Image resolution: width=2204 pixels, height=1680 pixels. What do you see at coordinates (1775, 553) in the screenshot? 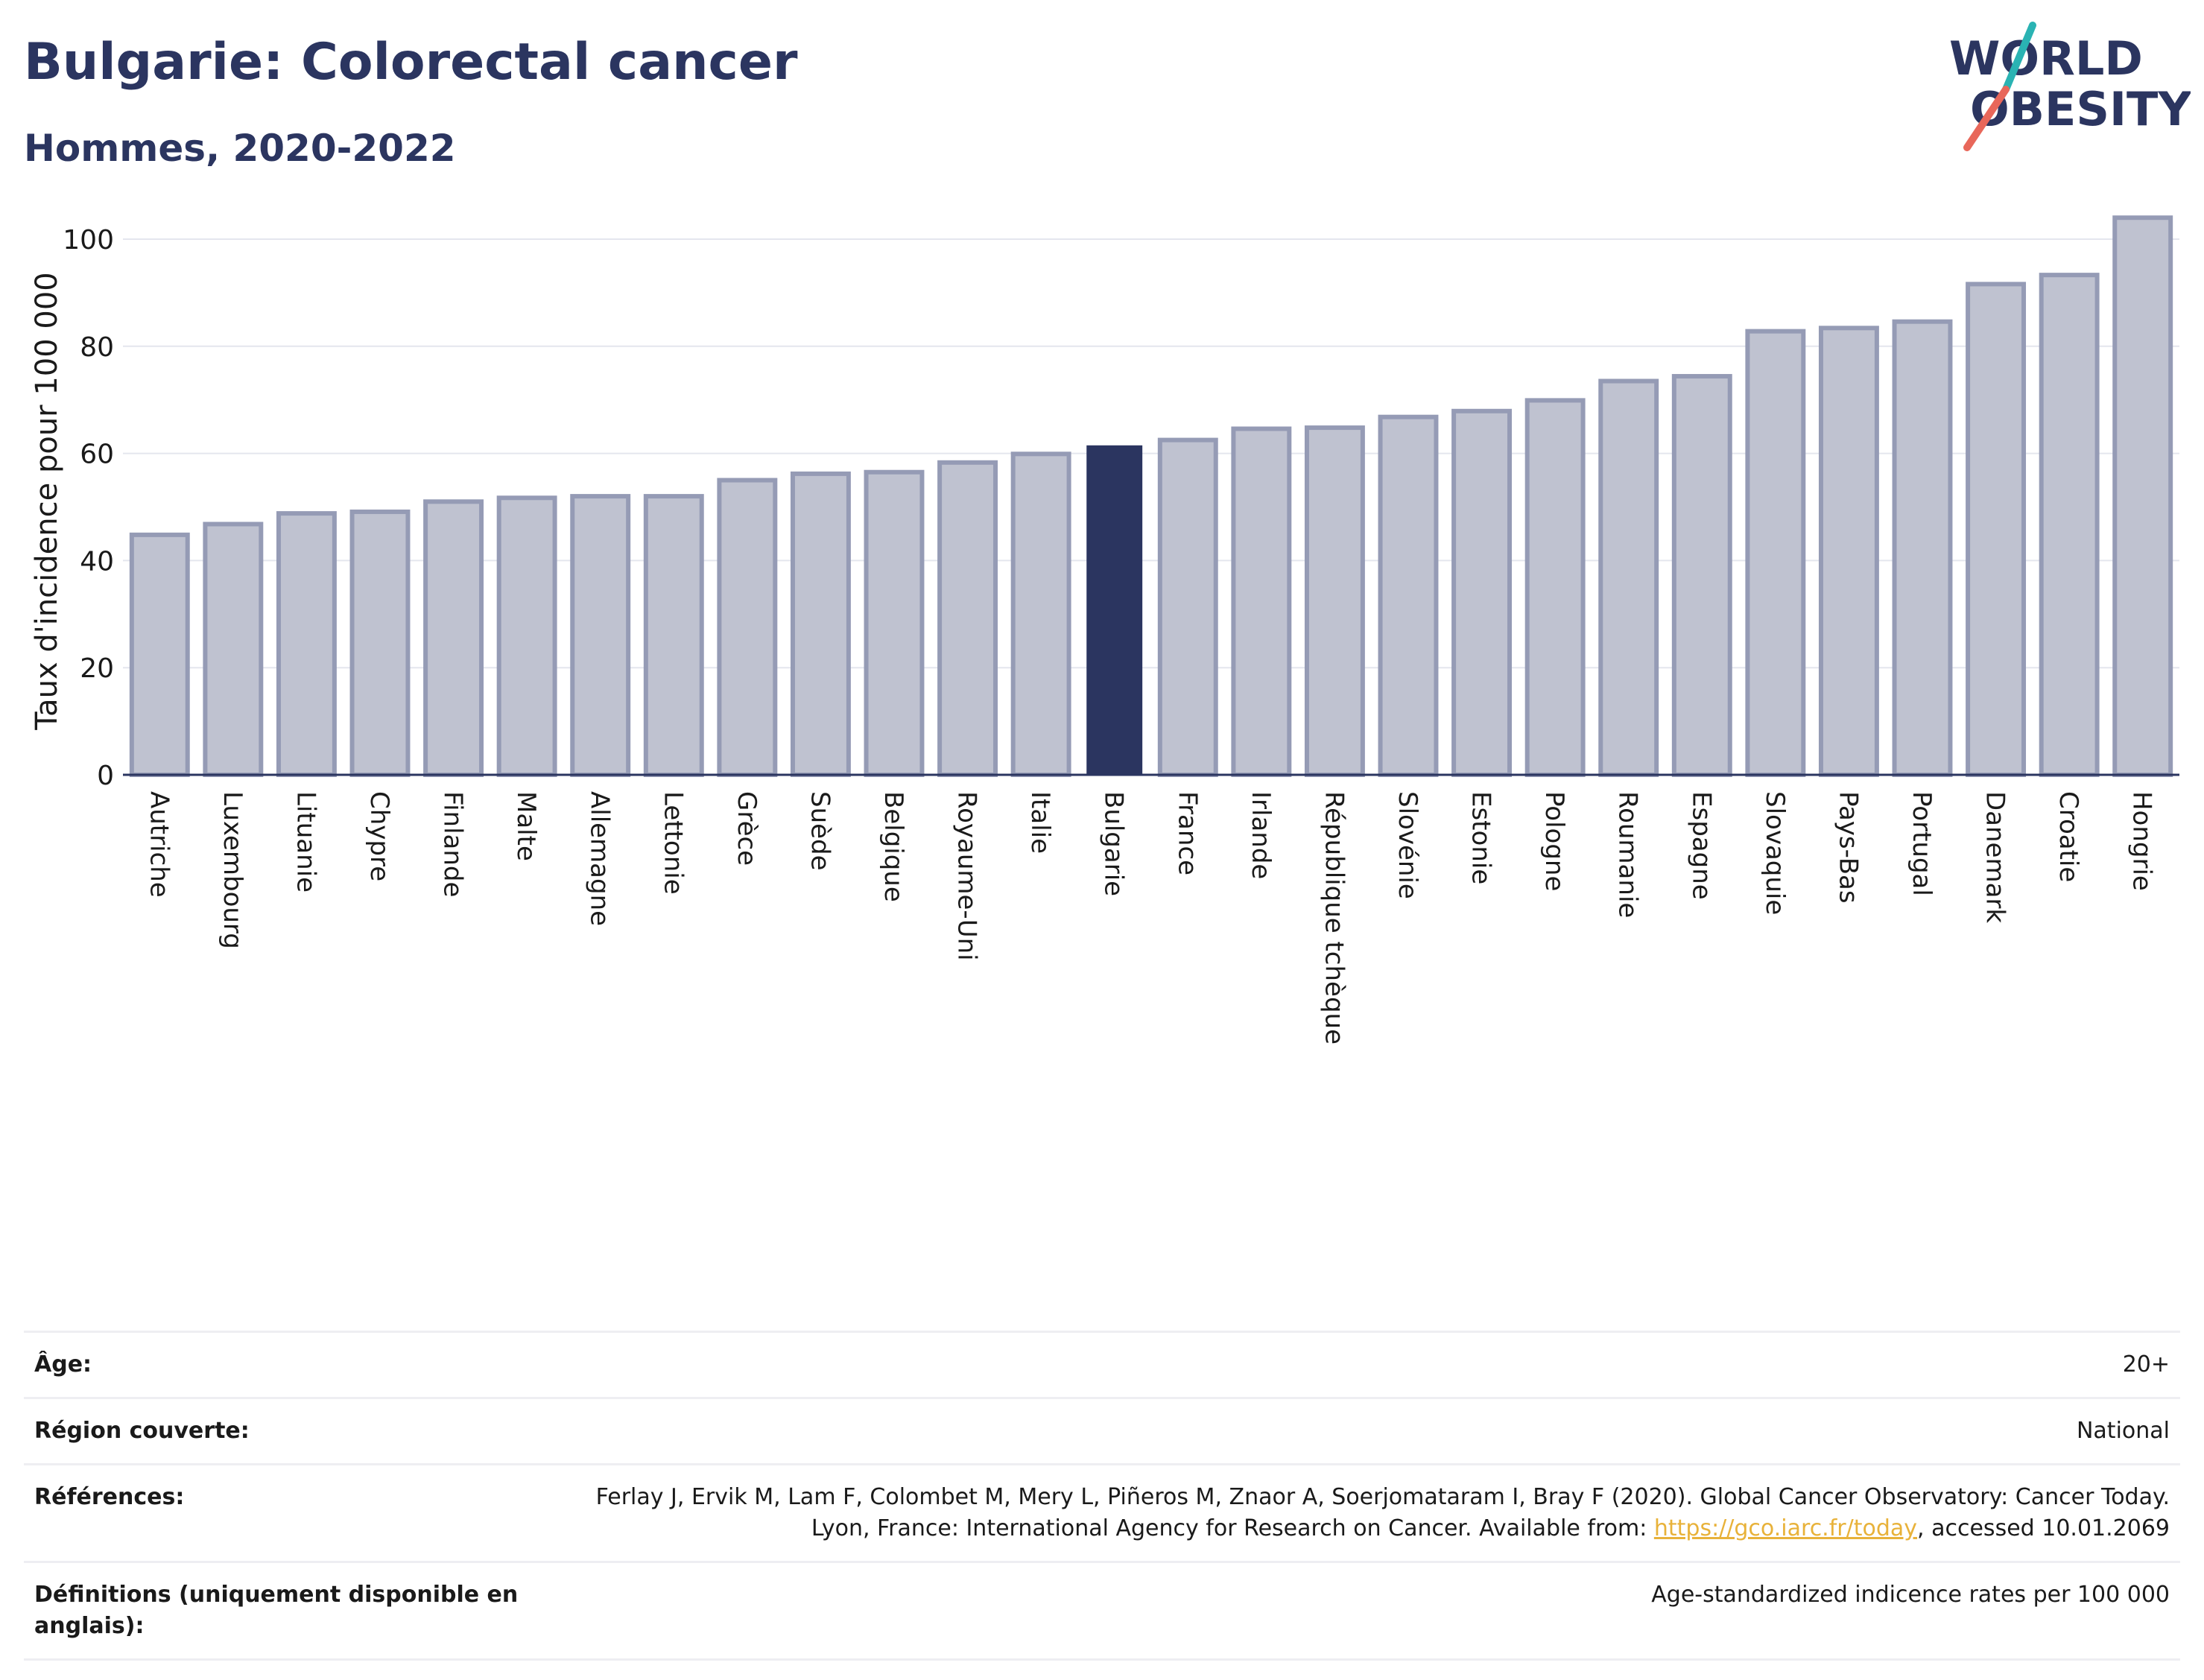
I see `bar-slovaquie` at bounding box center [1775, 553].